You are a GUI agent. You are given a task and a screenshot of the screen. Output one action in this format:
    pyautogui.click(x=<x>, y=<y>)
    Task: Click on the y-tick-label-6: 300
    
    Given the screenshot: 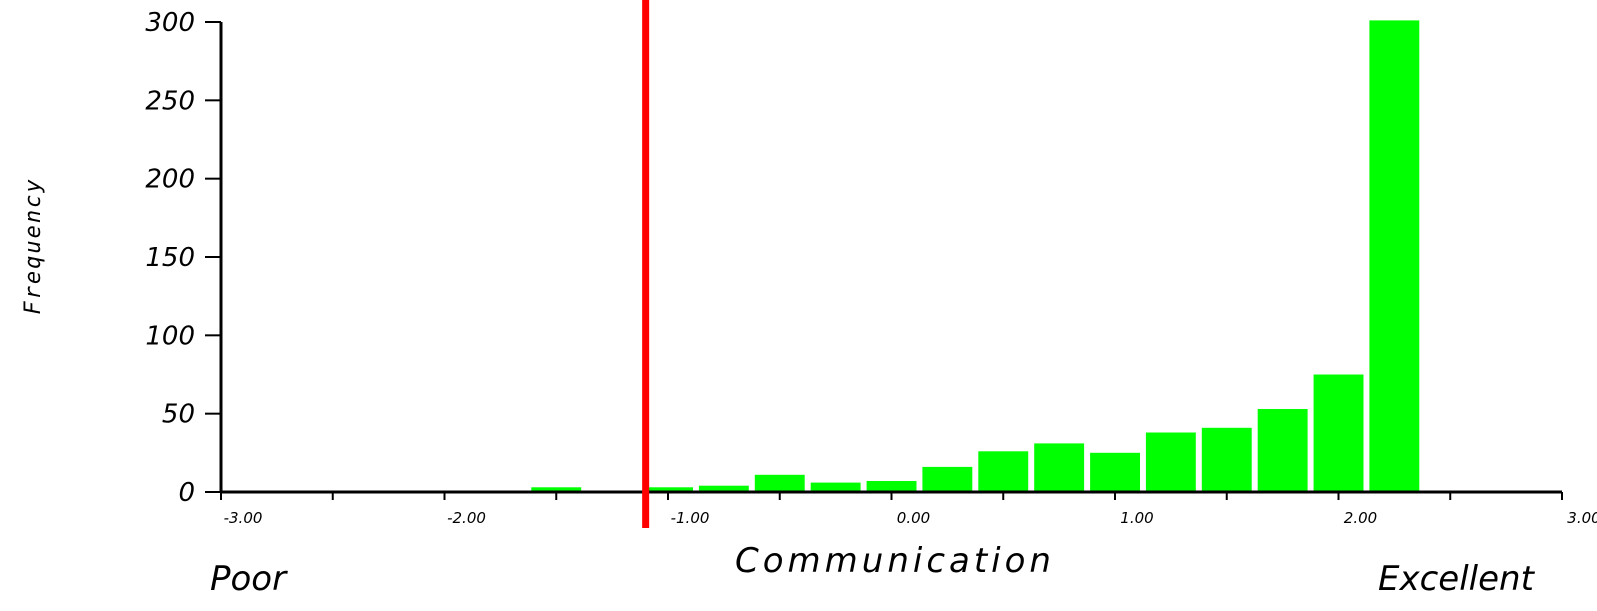 What is the action you would take?
    pyautogui.click(x=170, y=23)
    